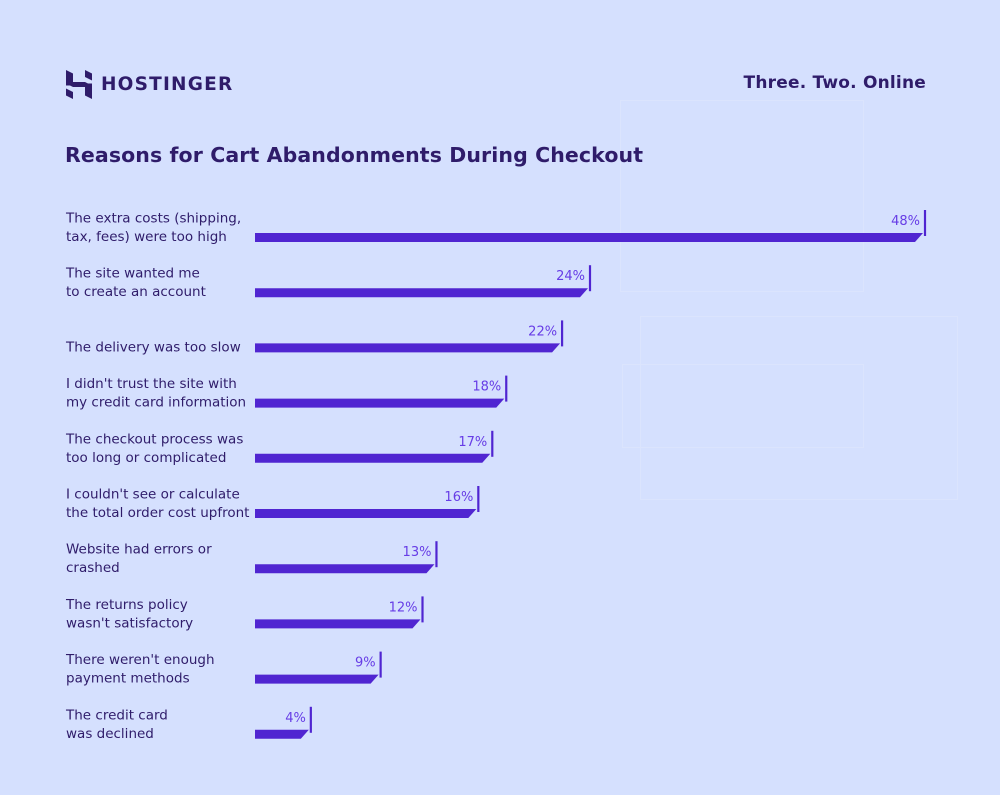 This screenshot has height=795, width=1000. Describe the element at coordinates (129, 614) in the screenshot. I see `category-label: The returns policy wasn't satisfactory` at that location.